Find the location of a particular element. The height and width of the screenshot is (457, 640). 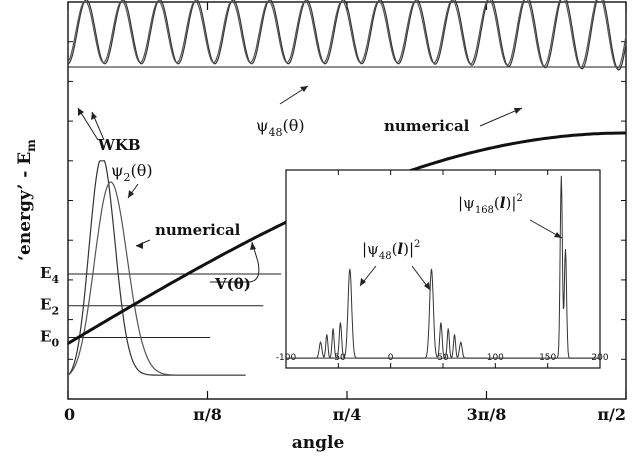

x-axis-label: angle is located at coordinates (318, 443).